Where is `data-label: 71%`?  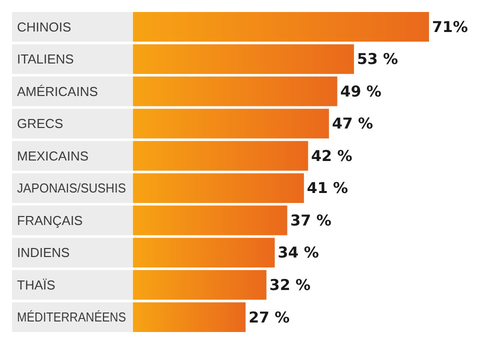 data-label: 71% is located at coordinates (450, 27).